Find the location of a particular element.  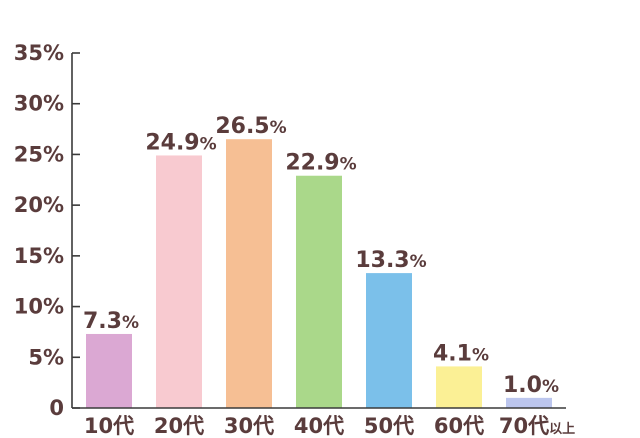

value-label: 4.1% is located at coordinates (461, 353).